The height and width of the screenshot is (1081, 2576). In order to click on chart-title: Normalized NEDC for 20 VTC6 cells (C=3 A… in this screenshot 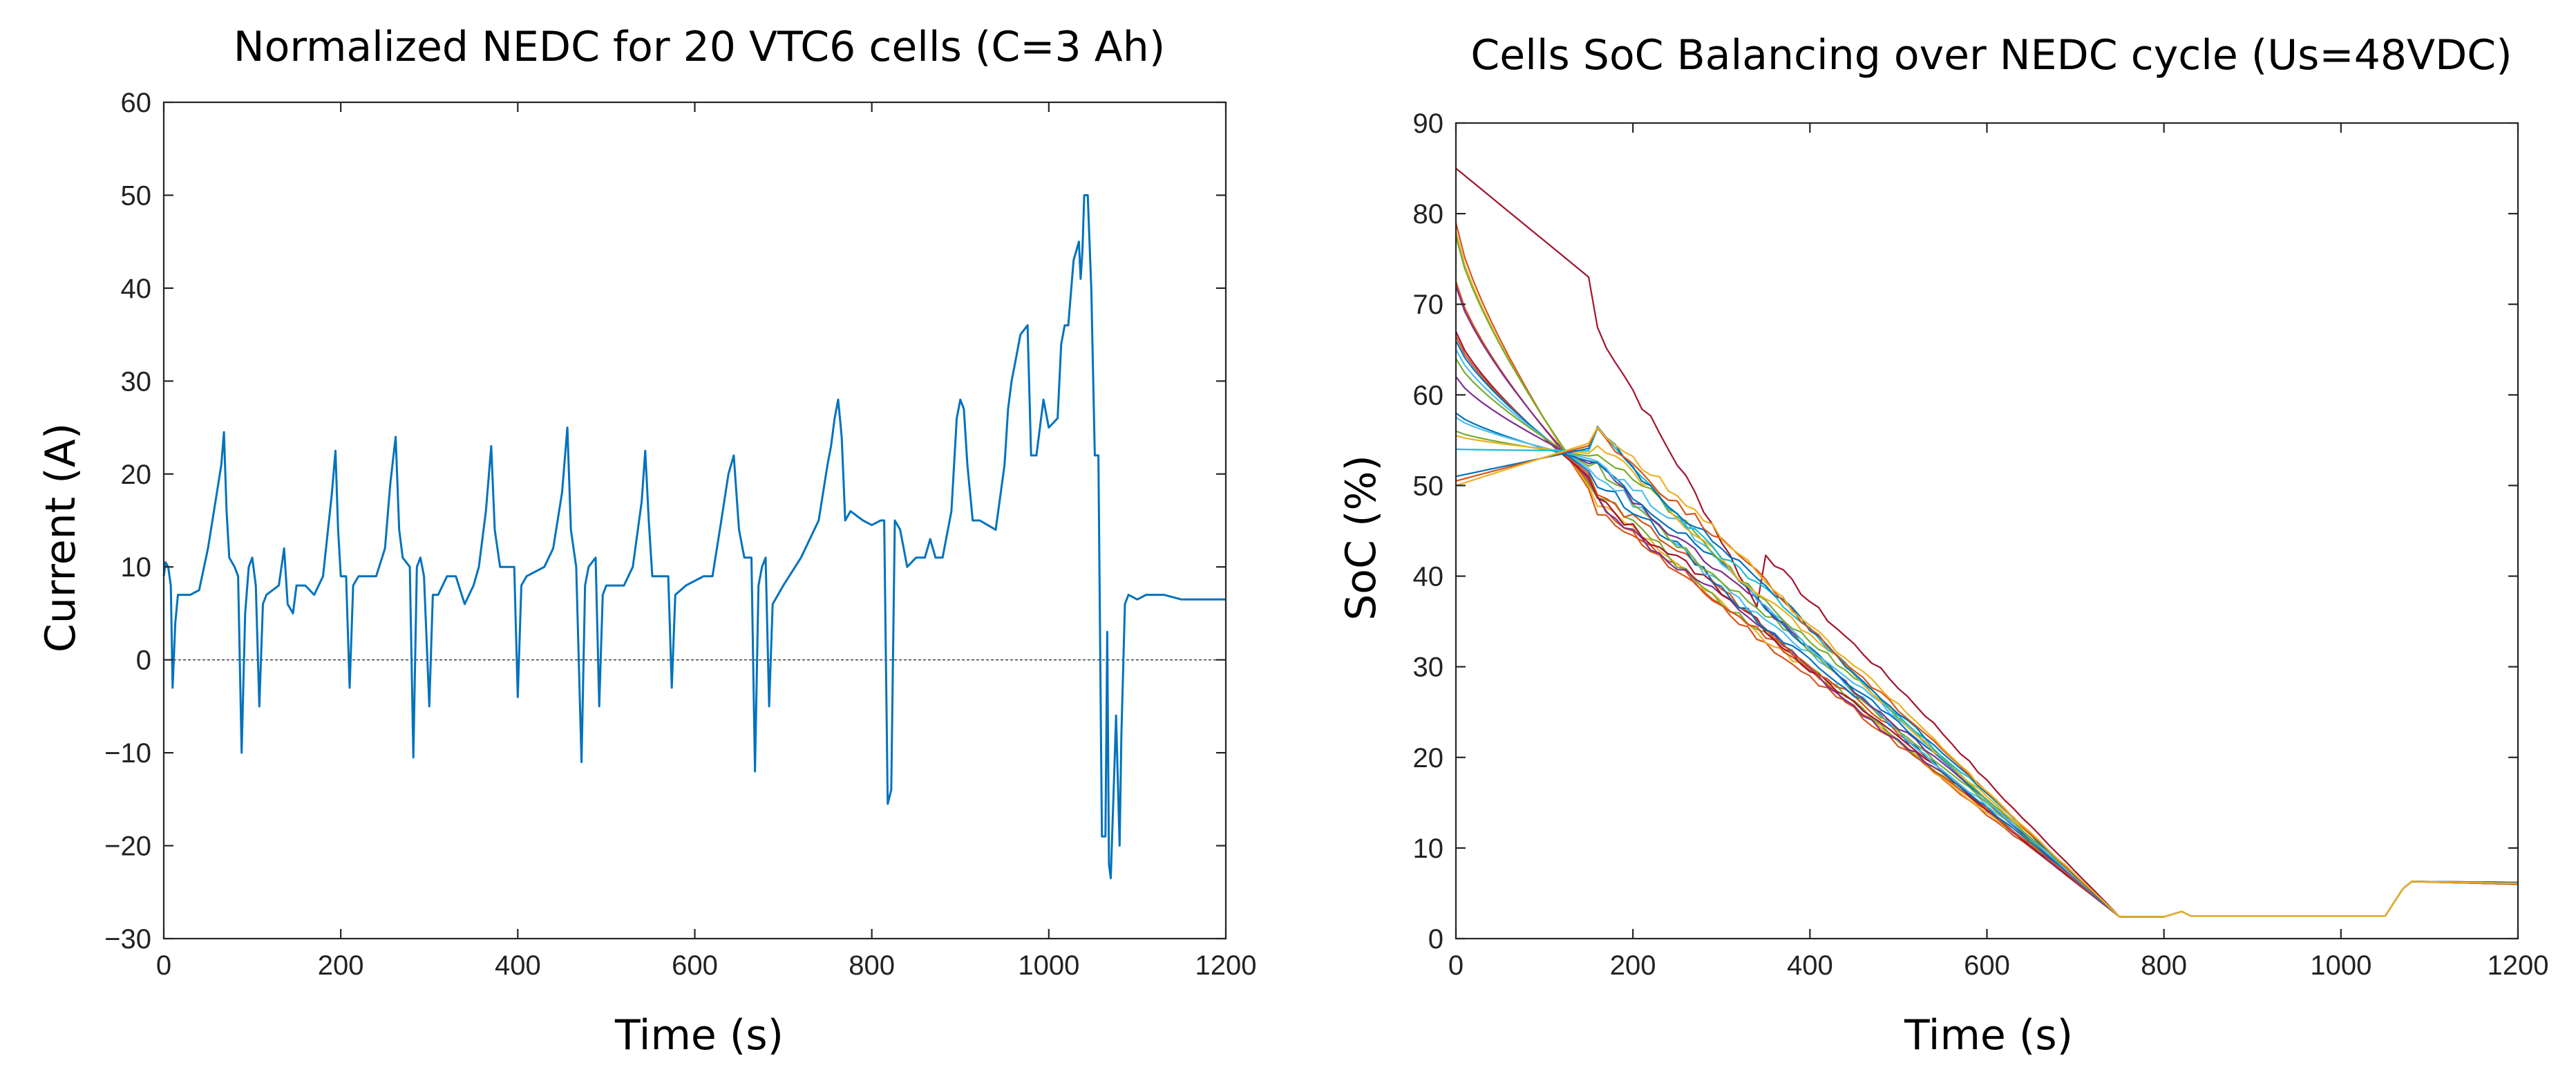, I will do `click(699, 47)`.